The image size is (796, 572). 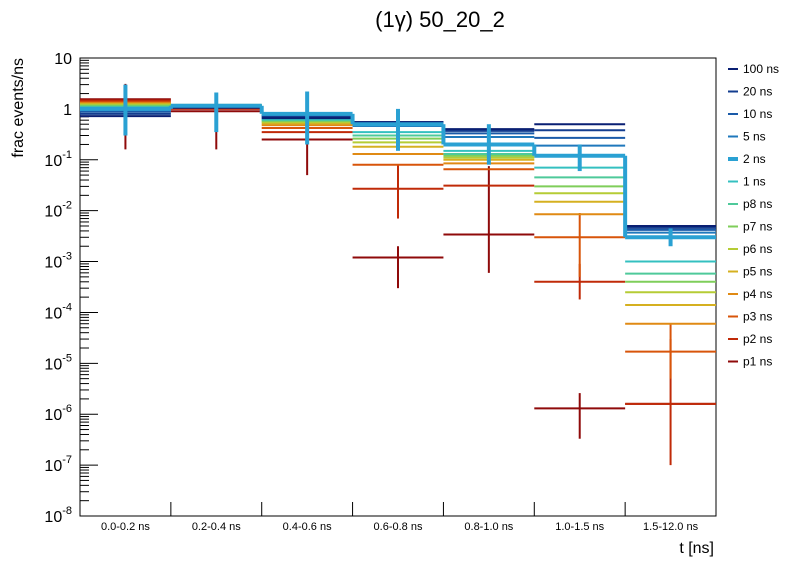 I want to click on x-category-label: 0.0-0.2 ns, so click(x=125, y=527).